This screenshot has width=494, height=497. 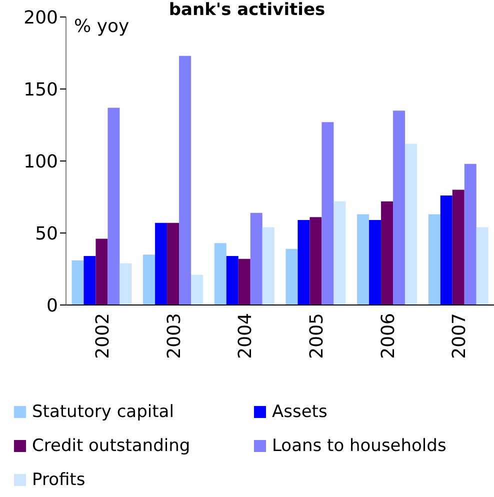 I want to click on x-tick-label: 2004, so click(x=245, y=336).